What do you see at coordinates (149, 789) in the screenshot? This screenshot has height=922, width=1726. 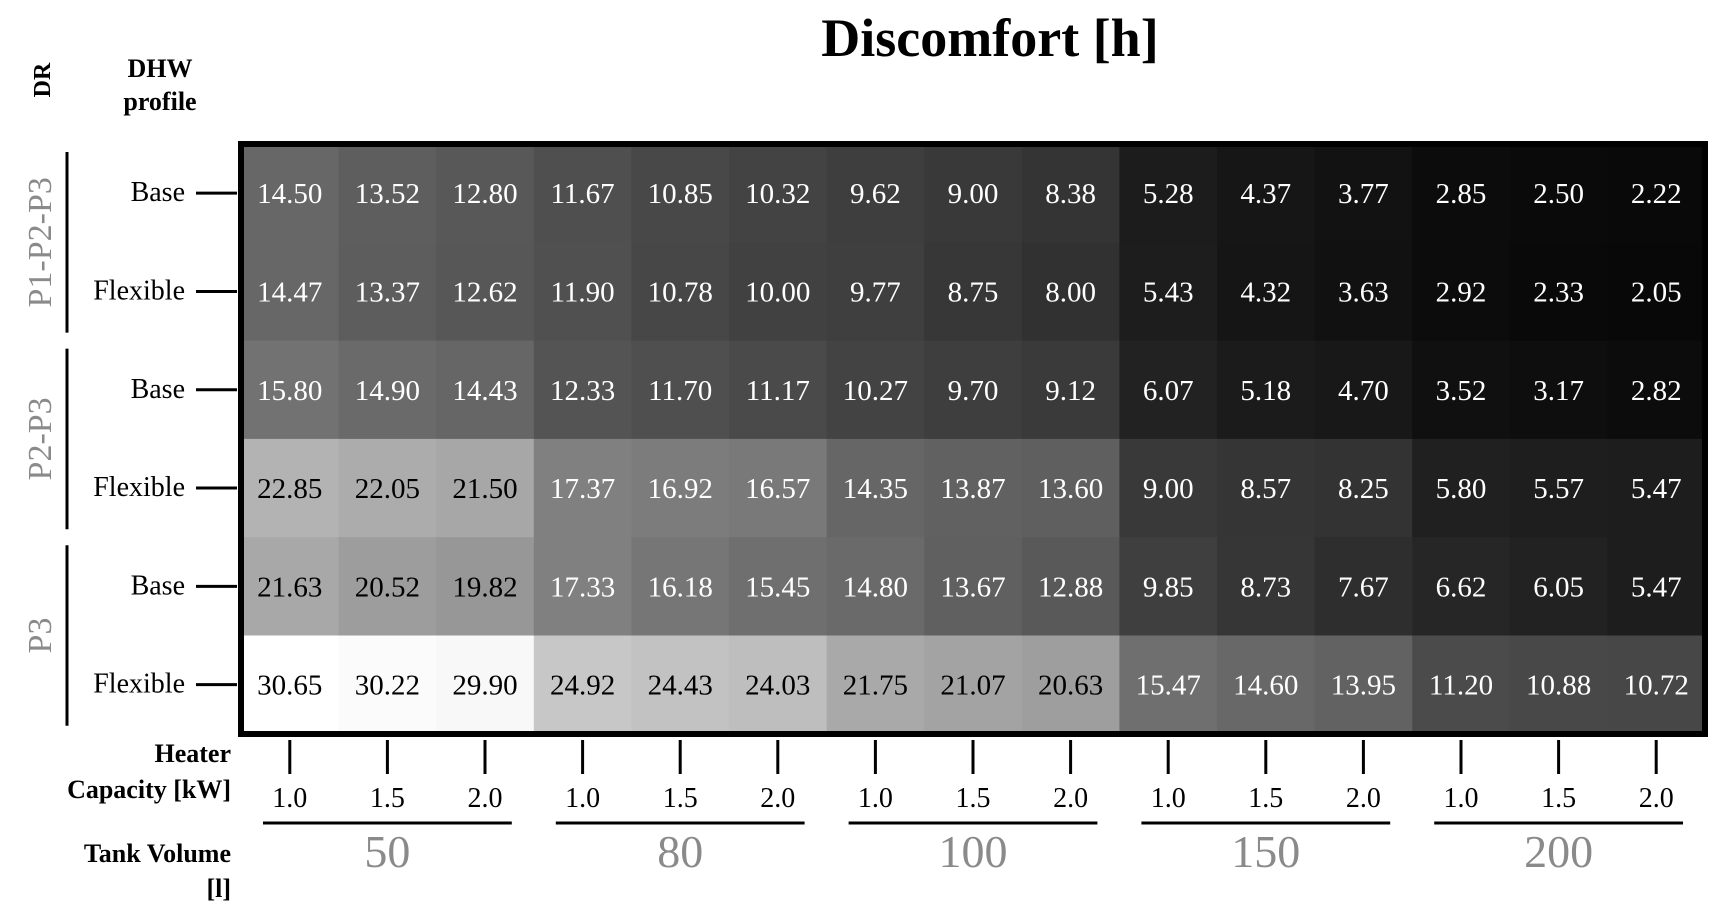 I see `capacity-header-line: Capacity [kW]` at bounding box center [149, 789].